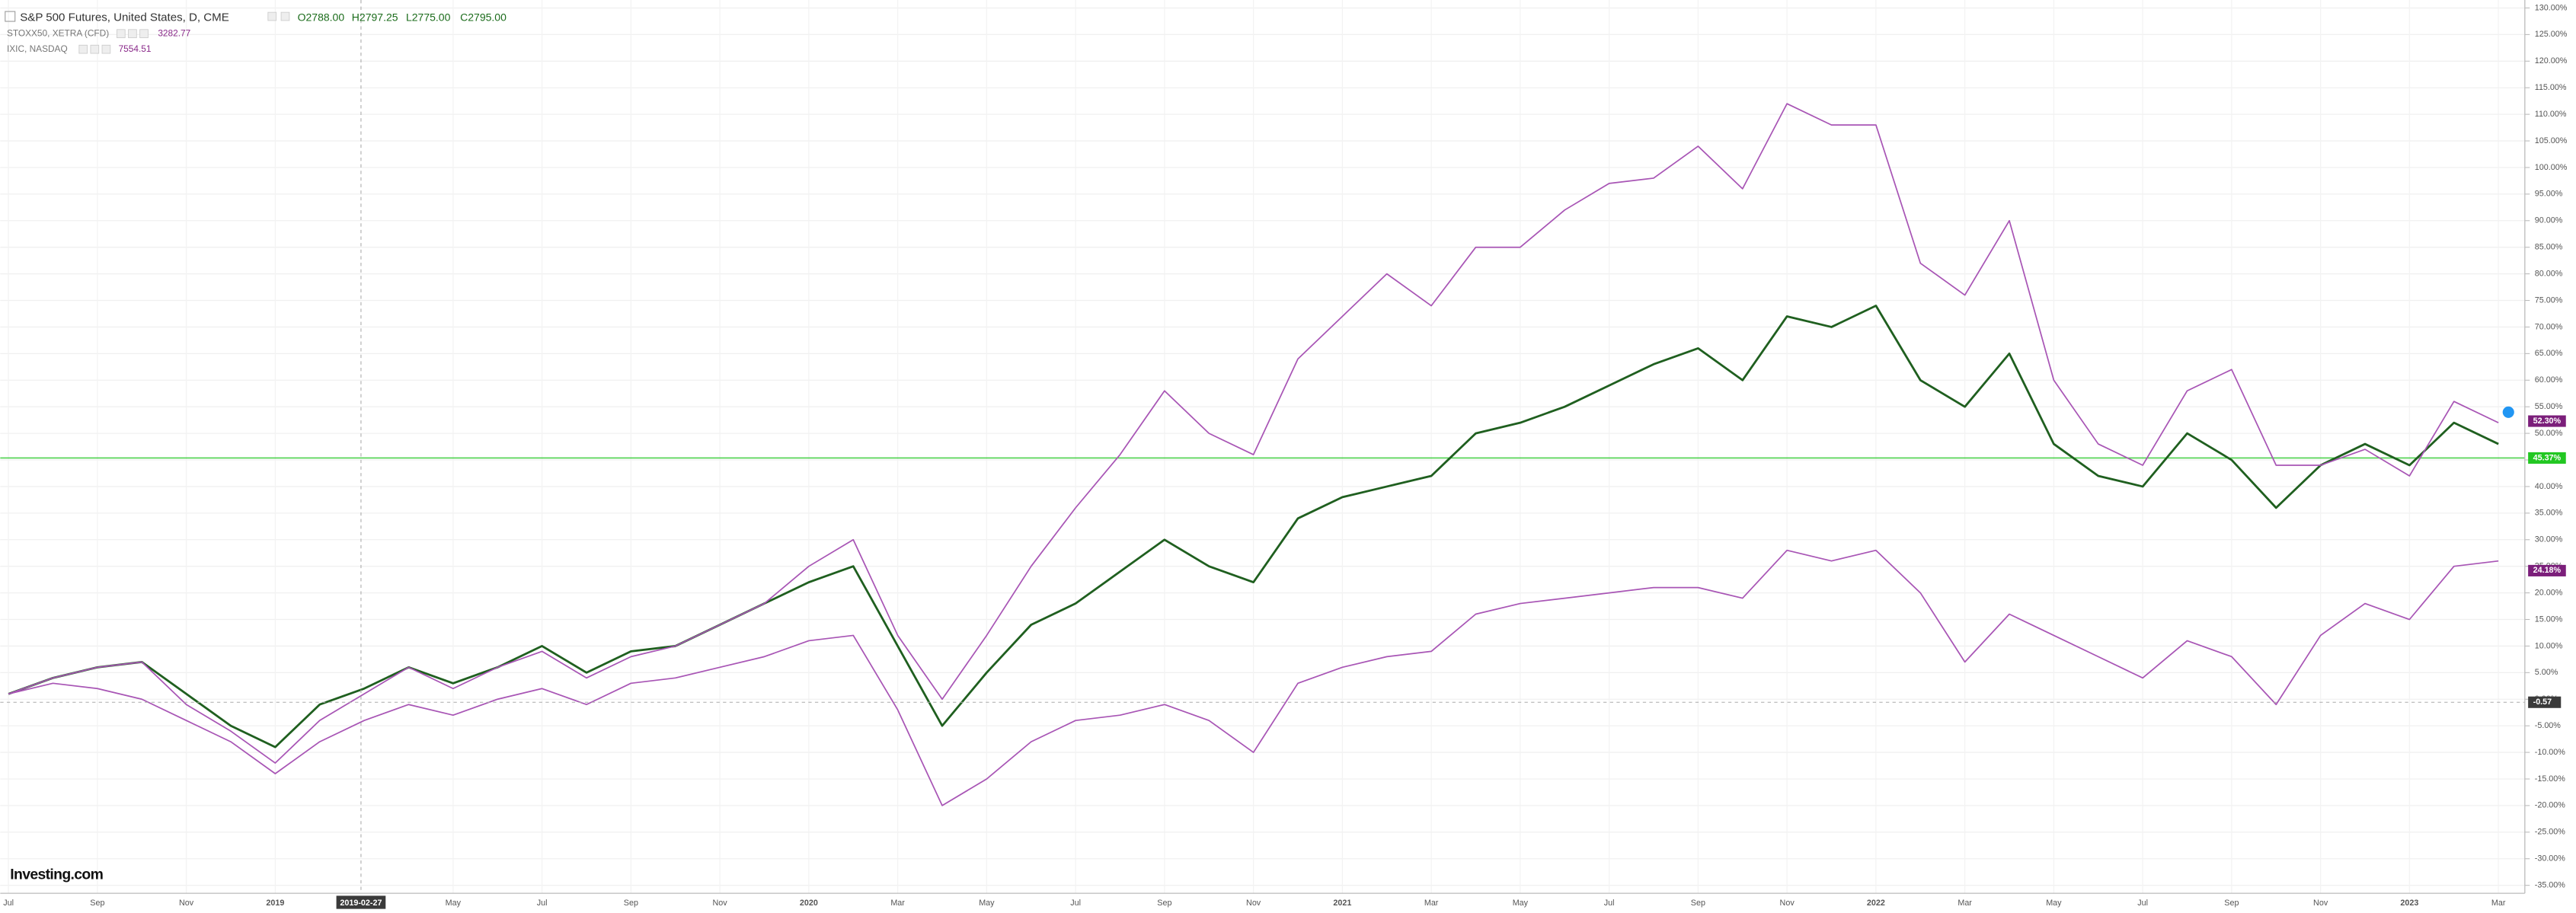 Image resolution: width=2576 pixels, height=913 pixels. Describe the element at coordinates (2409, 903) in the screenshot. I see `x-tick-label: 2023` at that location.